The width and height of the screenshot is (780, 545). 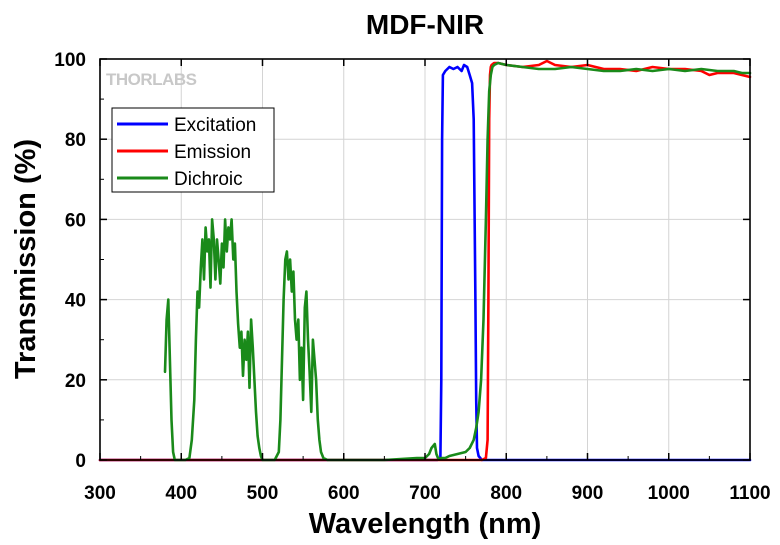 What do you see at coordinates (75, 140) in the screenshot?
I see `y-tick-label: 80` at bounding box center [75, 140].